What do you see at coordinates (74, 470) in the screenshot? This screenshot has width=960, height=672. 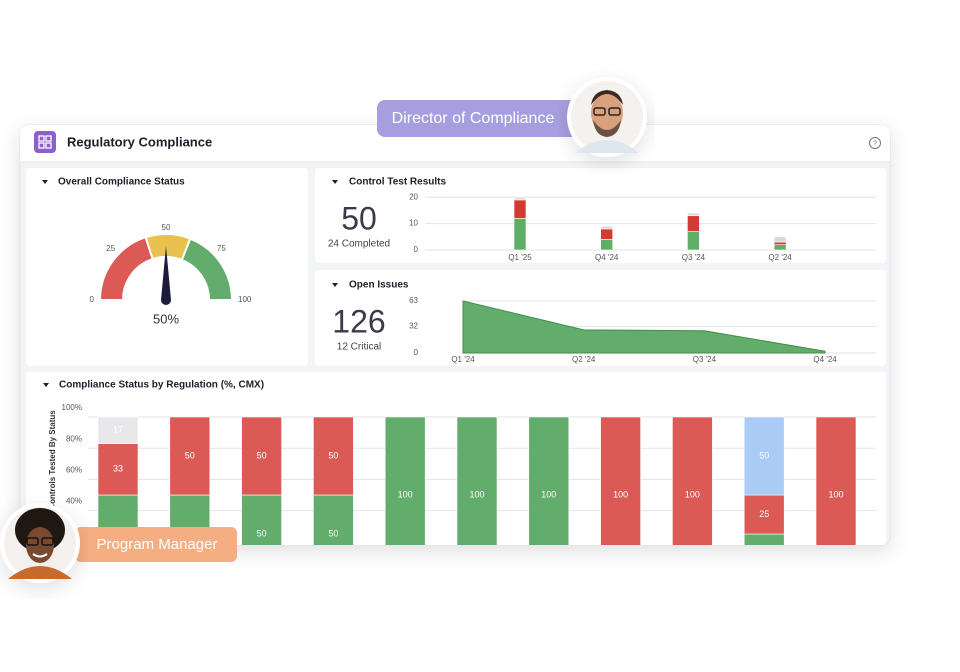 I see `y-tick-label: 60%` at bounding box center [74, 470].